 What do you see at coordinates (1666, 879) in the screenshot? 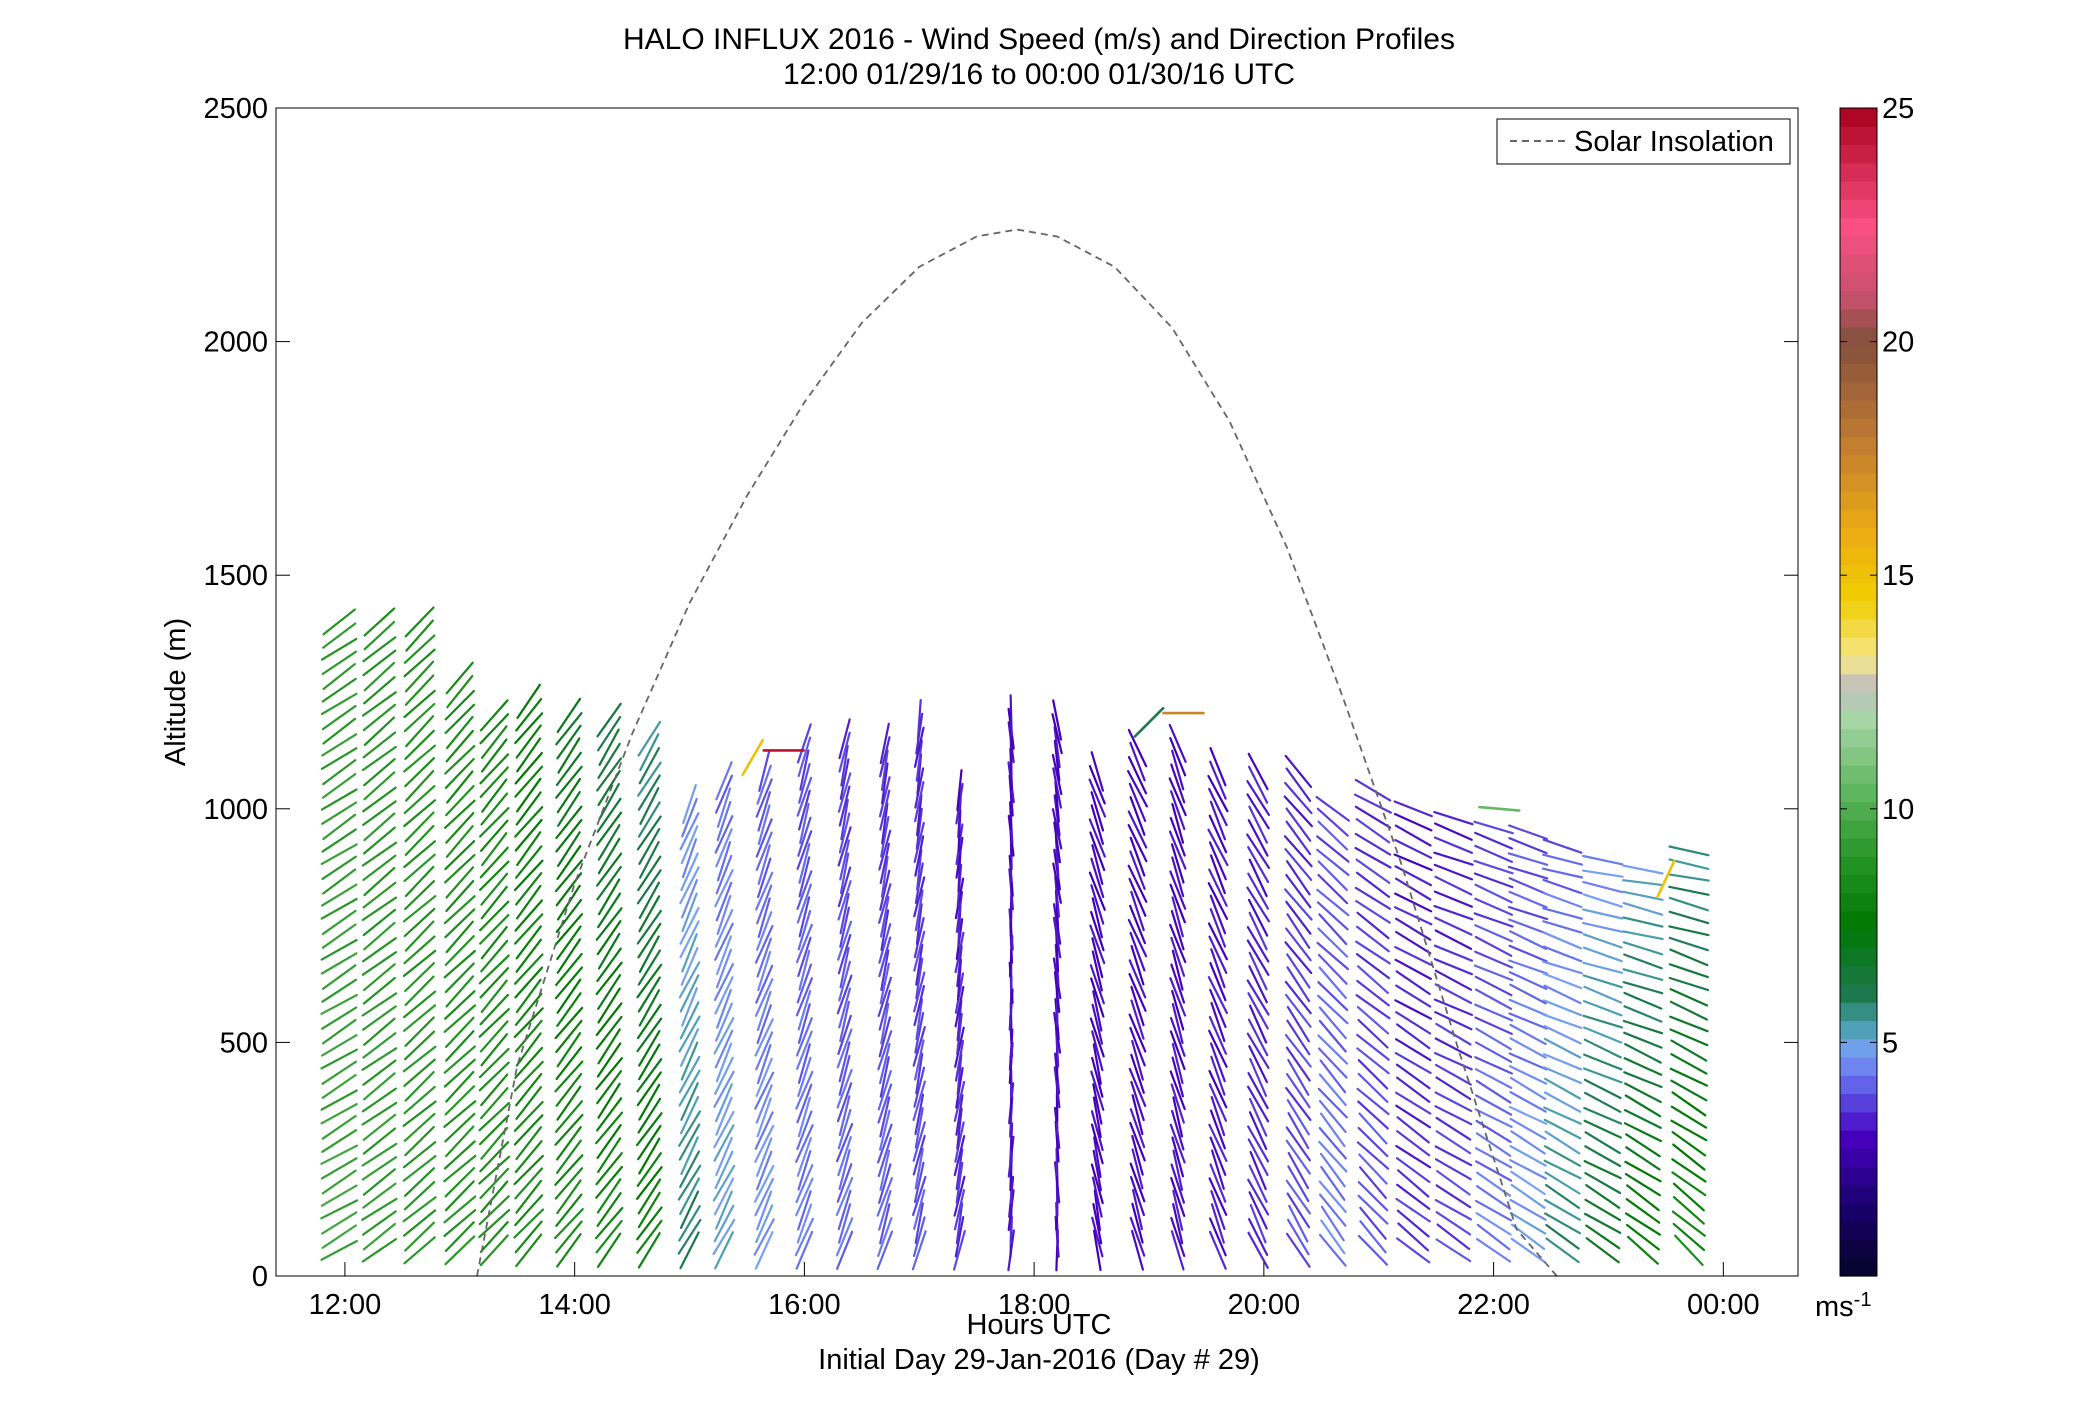
I see `wind-vector-outlier` at bounding box center [1666, 879].